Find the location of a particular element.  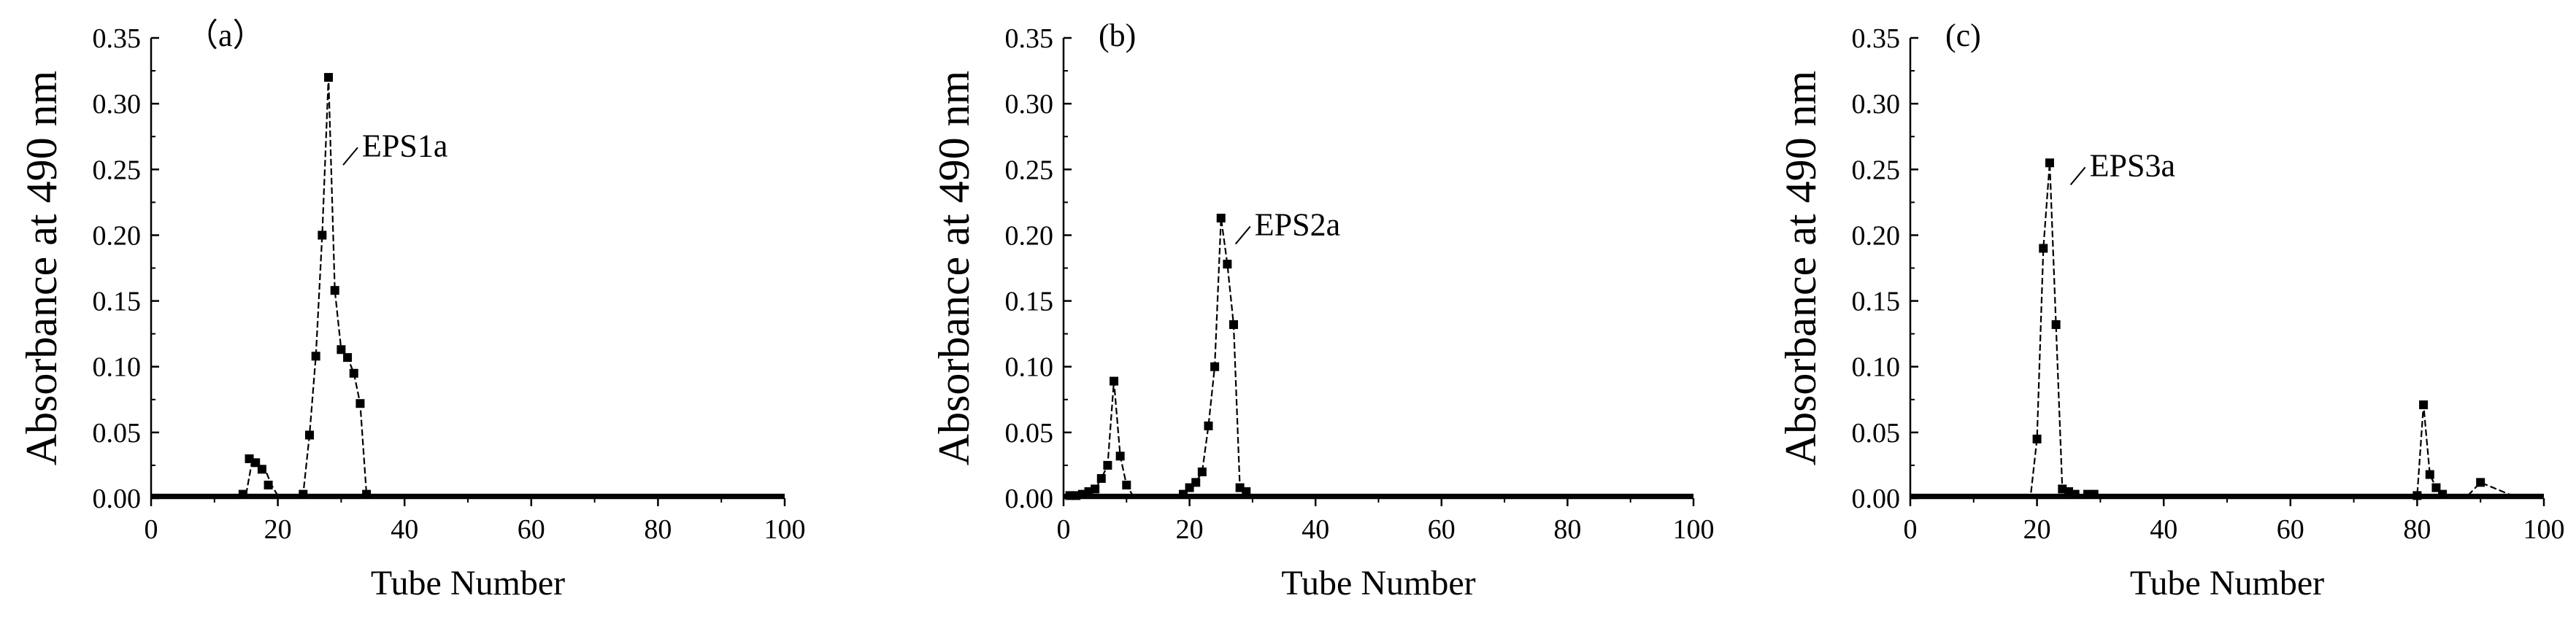

peak-annotation: EPS3a is located at coordinates (2132, 165).